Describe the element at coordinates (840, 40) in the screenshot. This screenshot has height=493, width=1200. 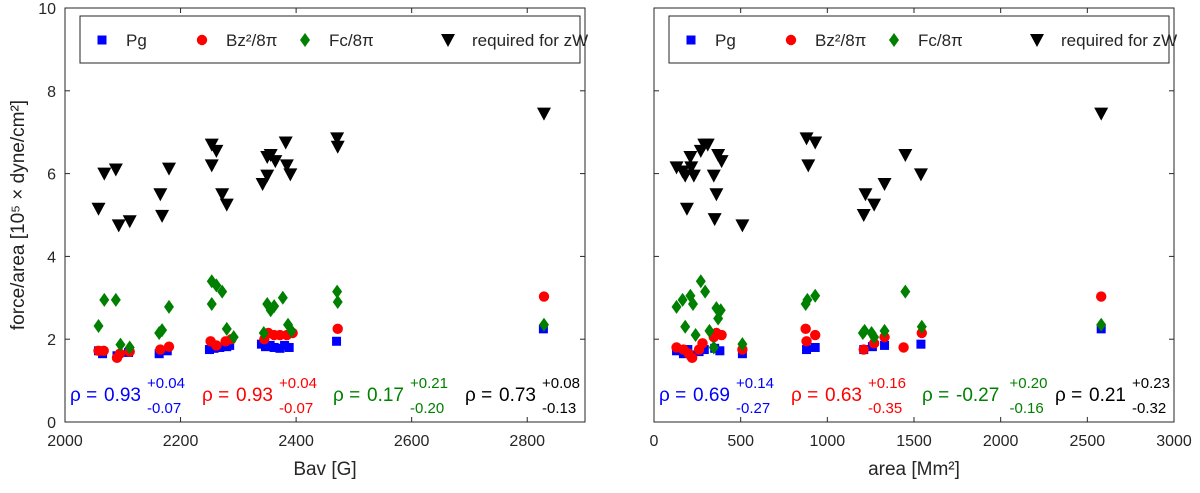
I see `legend-label-bz: Bz²/8π` at that location.